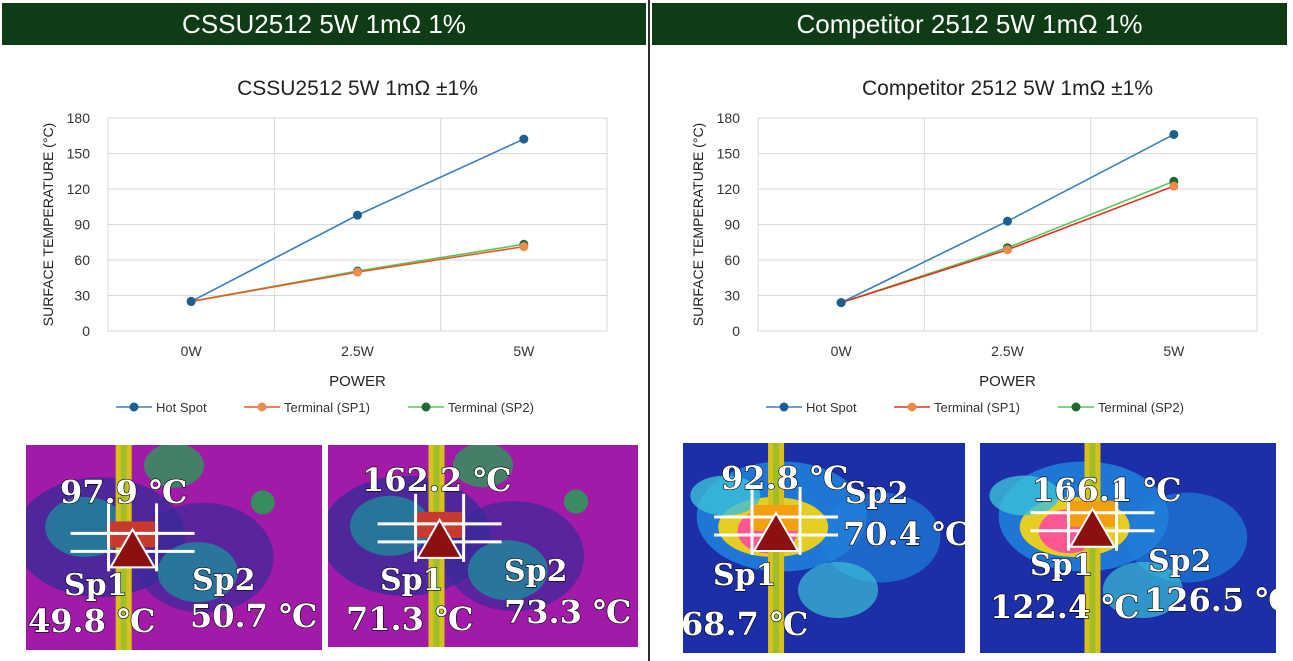 This screenshot has width=1293, height=661. Describe the element at coordinates (567, 612) in the screenshot. I see `thermal1-sp2-value: 73.3 ℃` at that location.